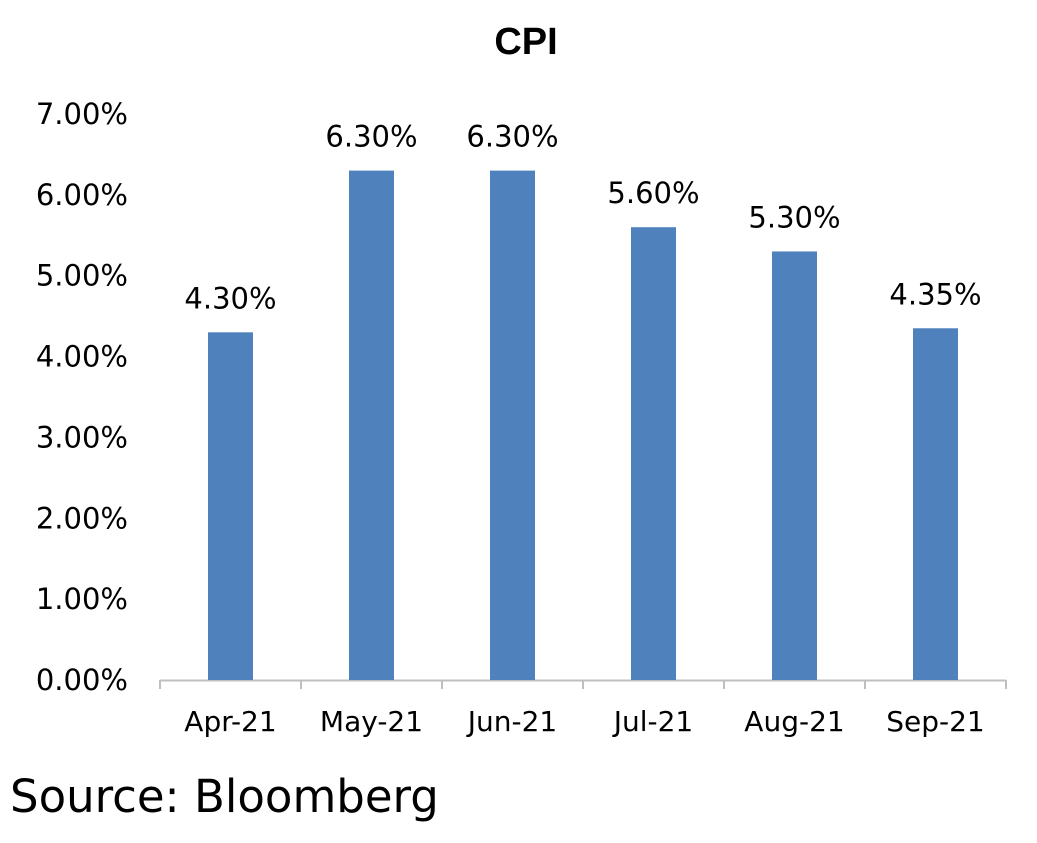  I want to click on x-category-label: May-21, so click(371, 721).